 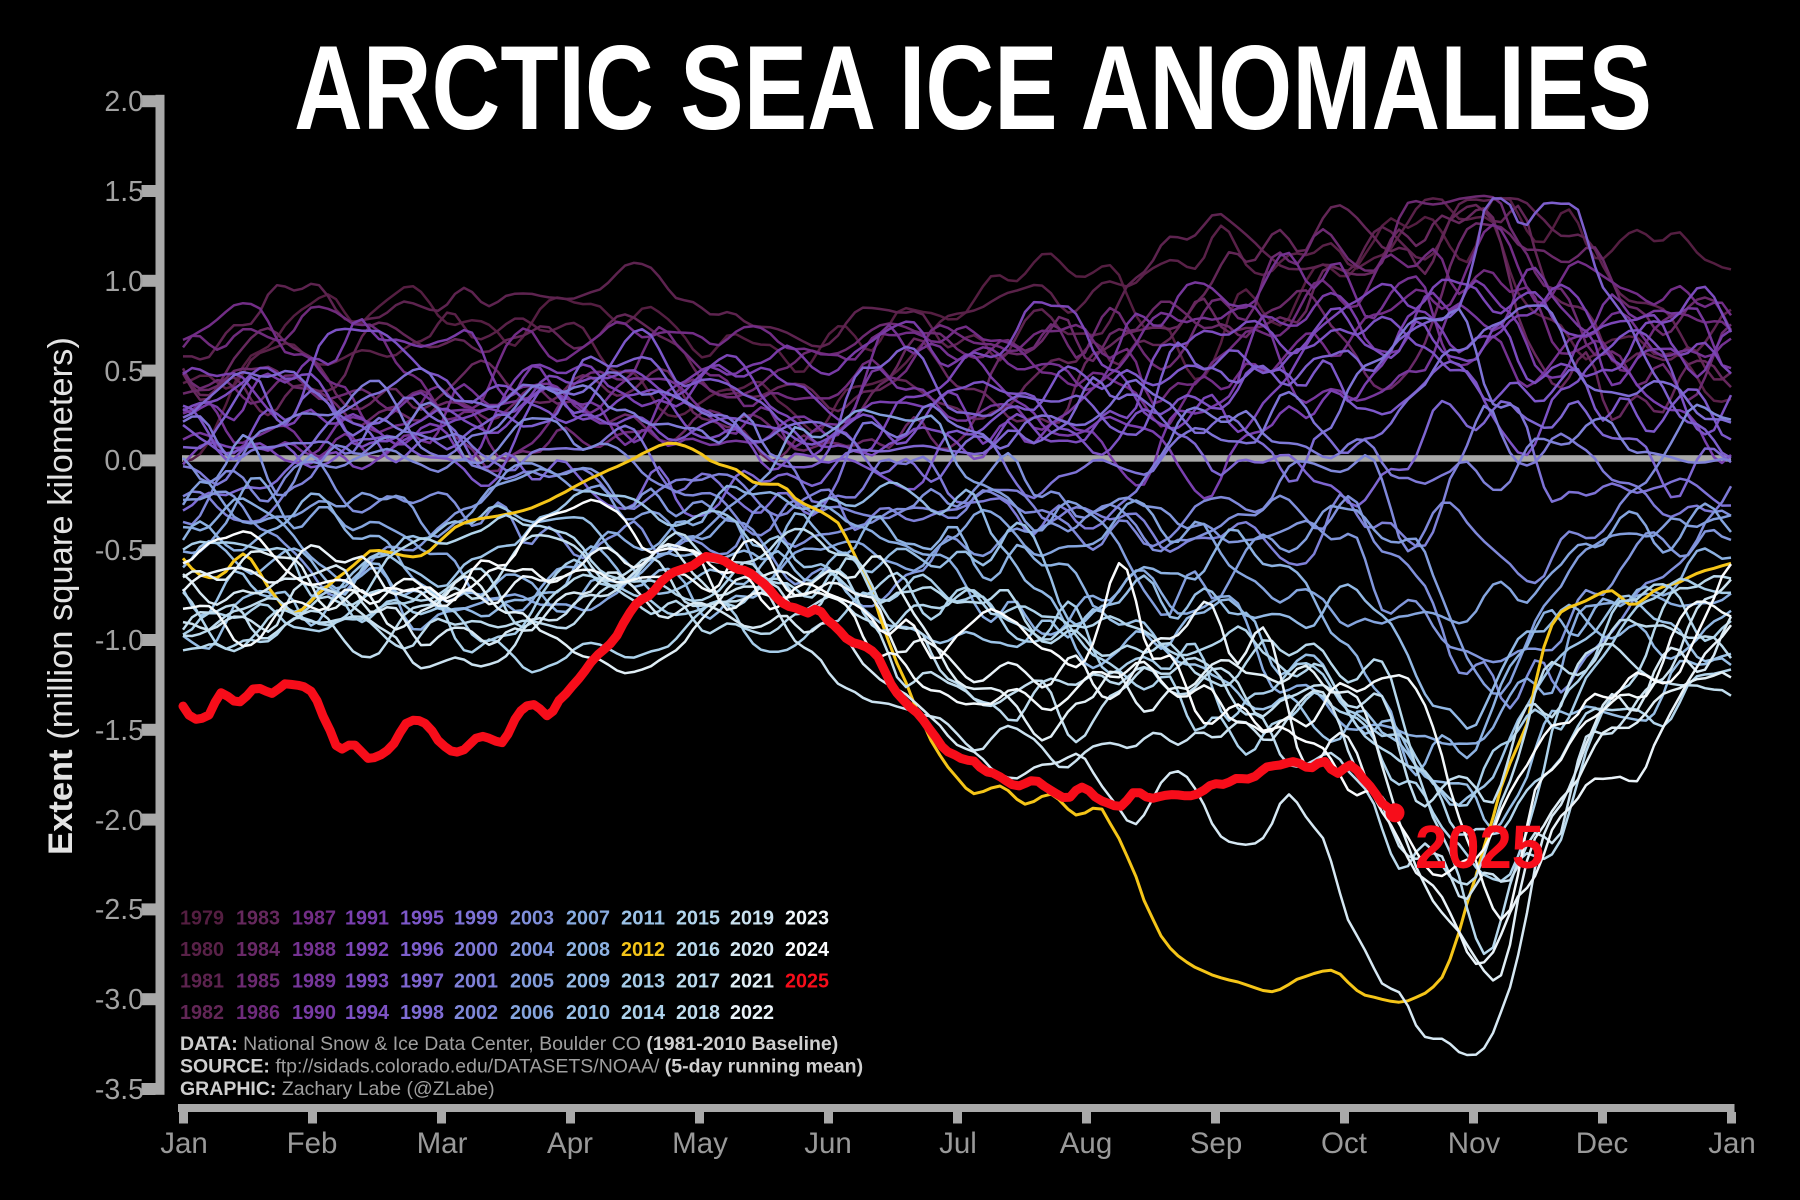 I want to click on svg-text: 0.0, so click(x=124, y=461).